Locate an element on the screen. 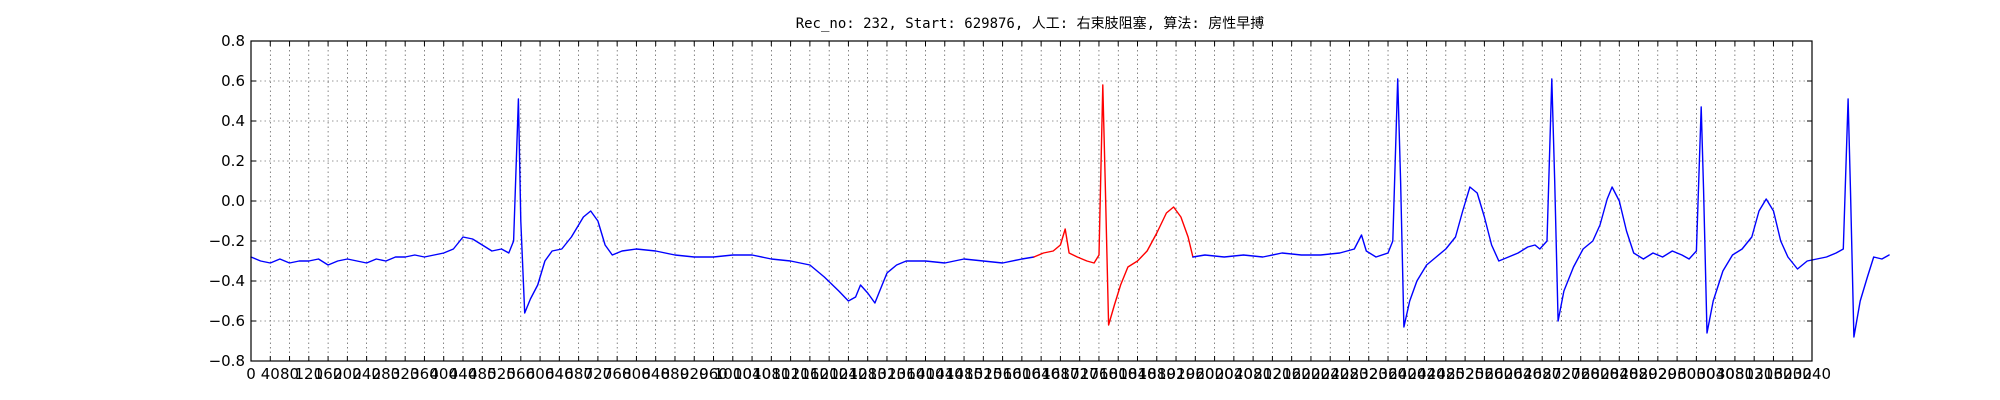  x-tick-label: 360 is located at coordinates (424, 374).